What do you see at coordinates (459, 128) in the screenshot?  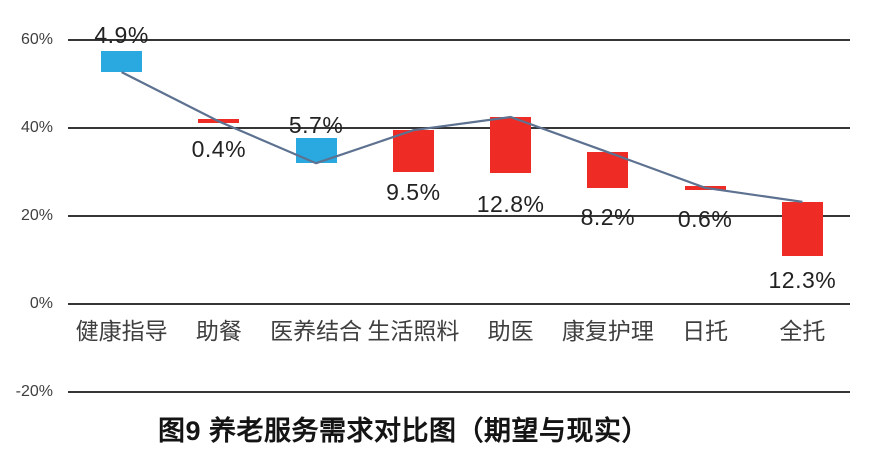 I see `gridline-40pct` at bounding box center [459, 128].